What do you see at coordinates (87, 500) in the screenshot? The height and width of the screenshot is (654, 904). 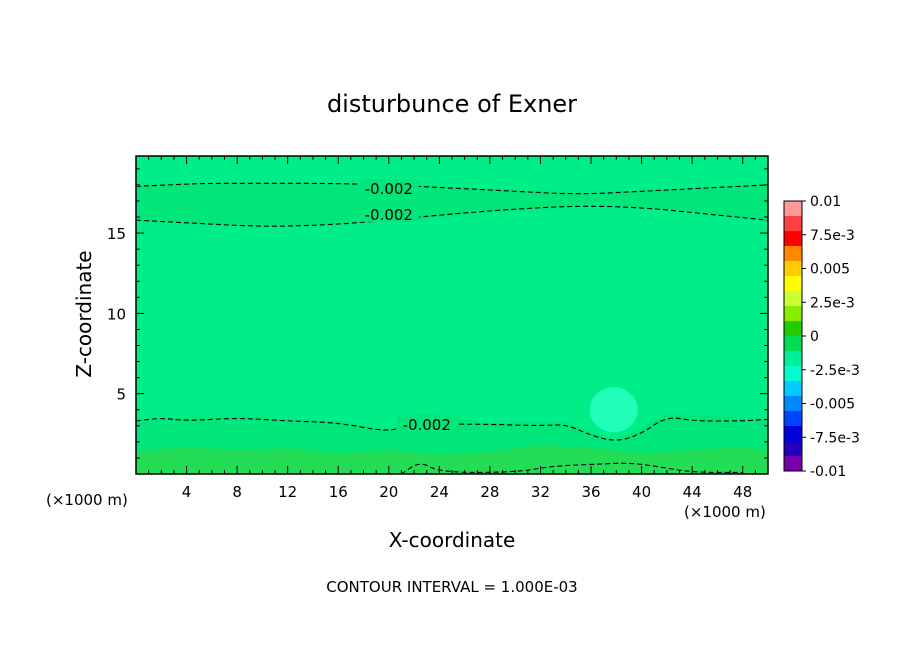 I see `x-unit-left: (×1000 m)` at bounding box center [87, 500].